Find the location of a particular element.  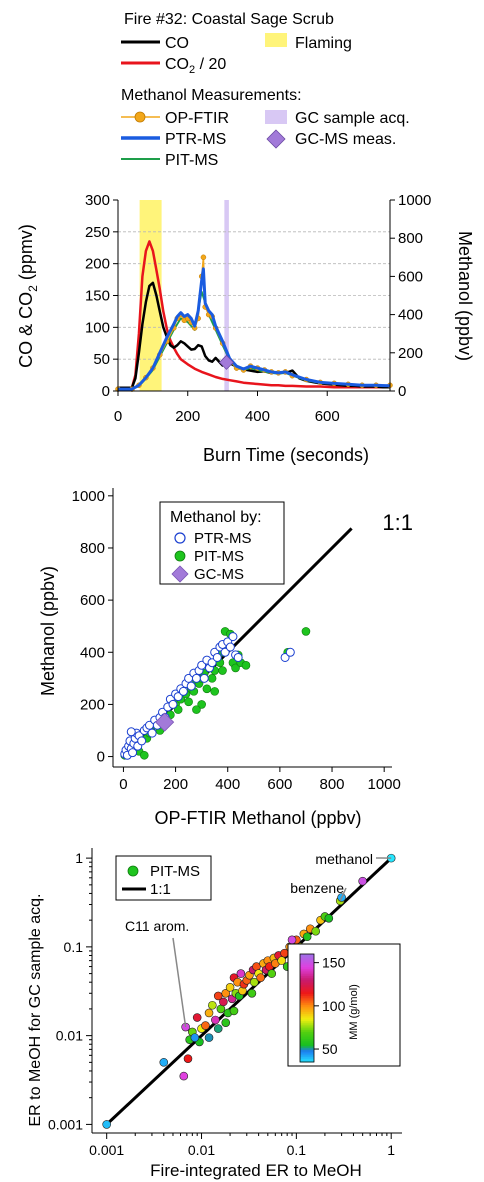

legend-gc-acq-swatch is located at coordinates (276, 117).